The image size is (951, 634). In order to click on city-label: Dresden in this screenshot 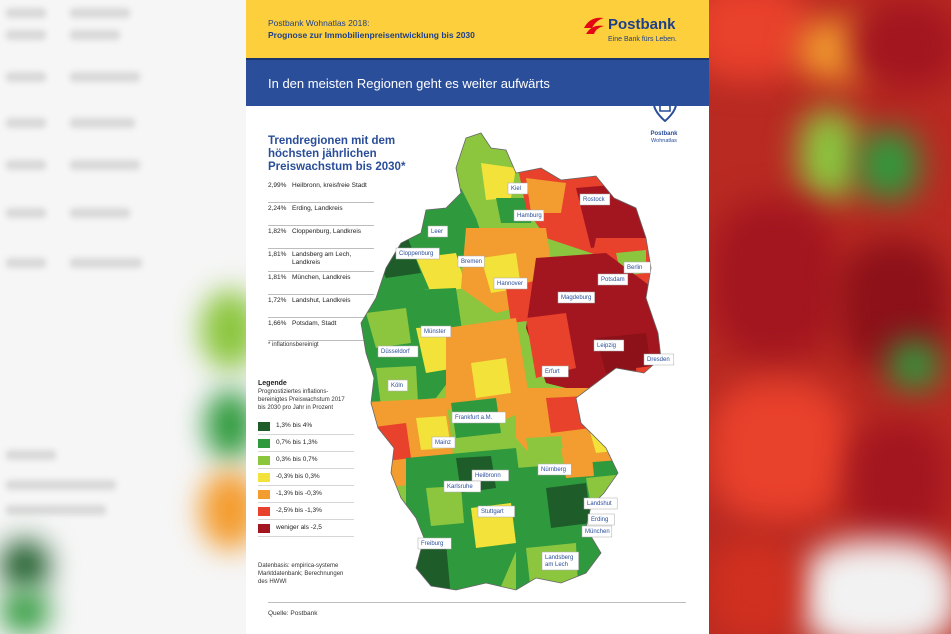, I will do `click(659, 359)`.